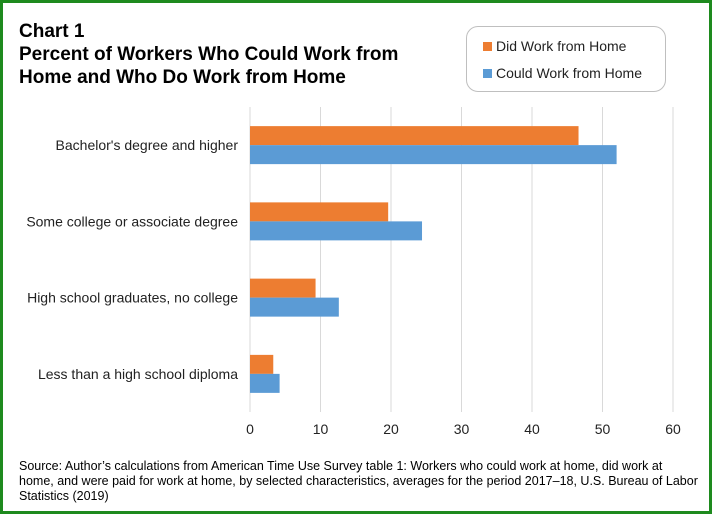 Image resolution: width=712 pixels, height=514 pixels. Describe the element at coordinates (532, 429) in the screenshot. I see `x-tick-label-4: 40` at that location.